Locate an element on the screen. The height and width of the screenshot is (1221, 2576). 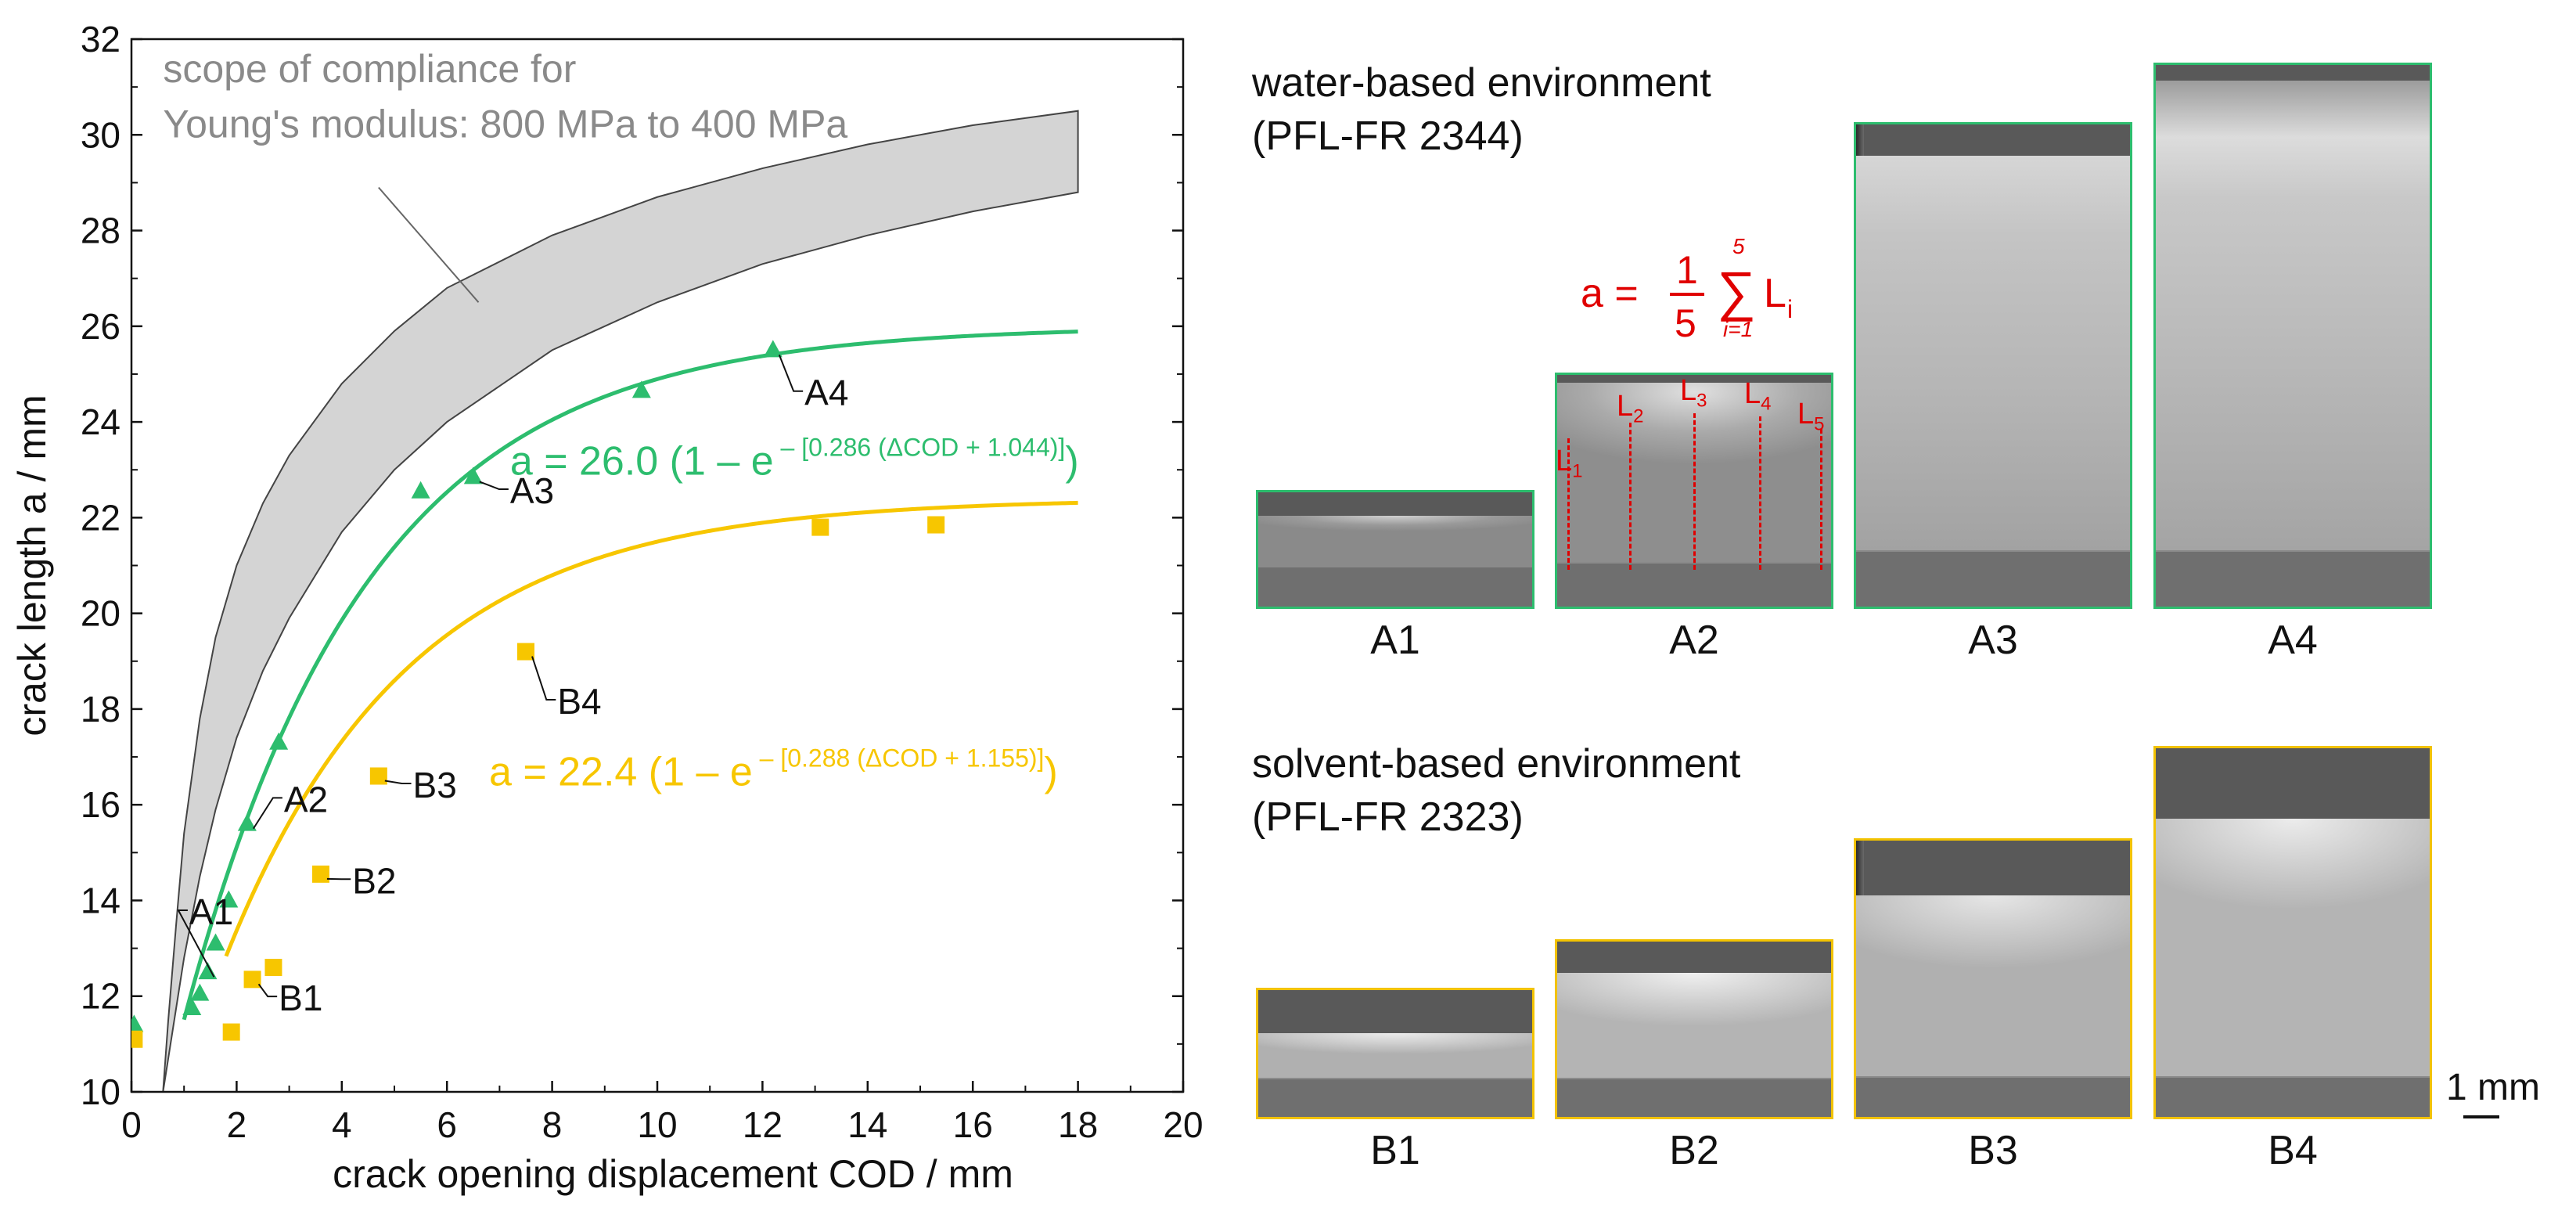
point-label-b4: B4 is located at coordinates (579, 701).